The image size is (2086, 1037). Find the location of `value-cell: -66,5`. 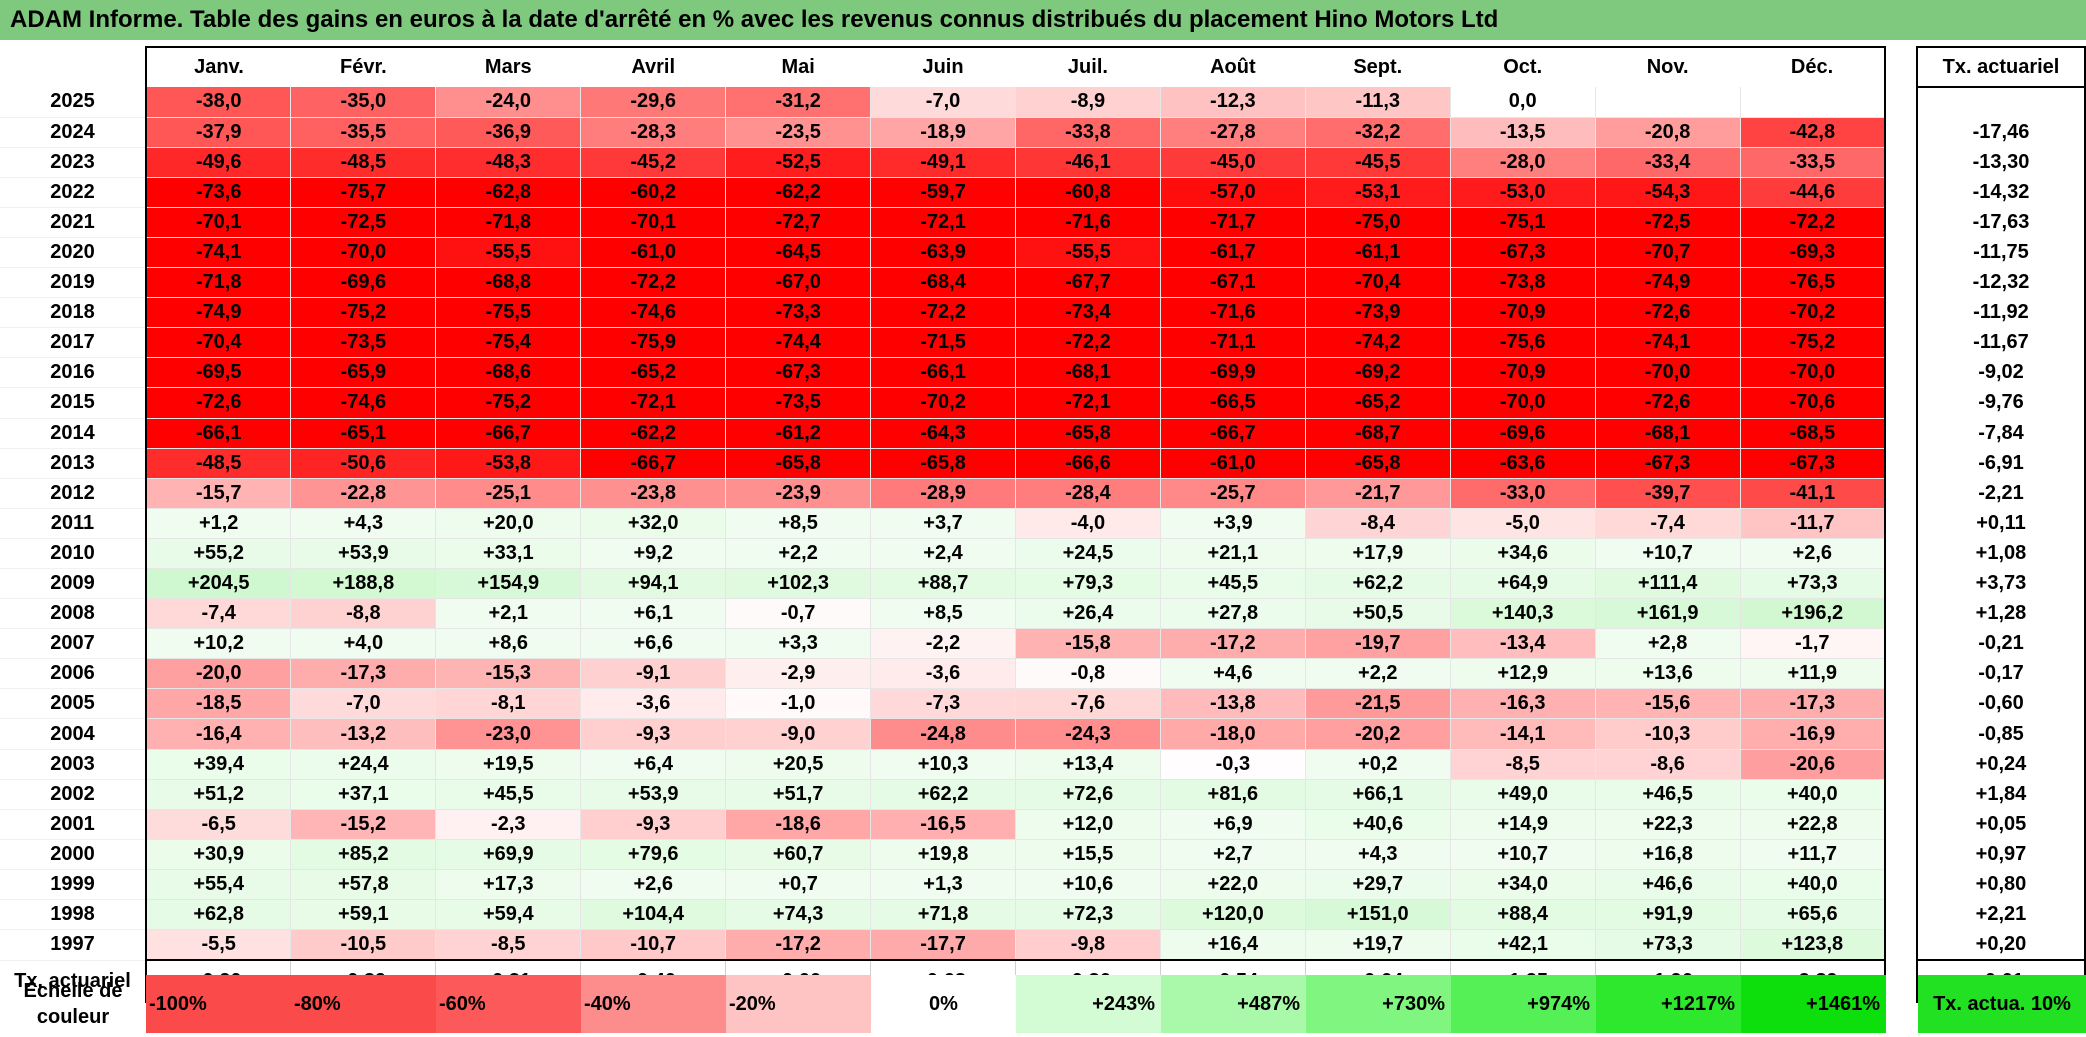

value-cell: -66,5 is located at coordinates (1233, 403).